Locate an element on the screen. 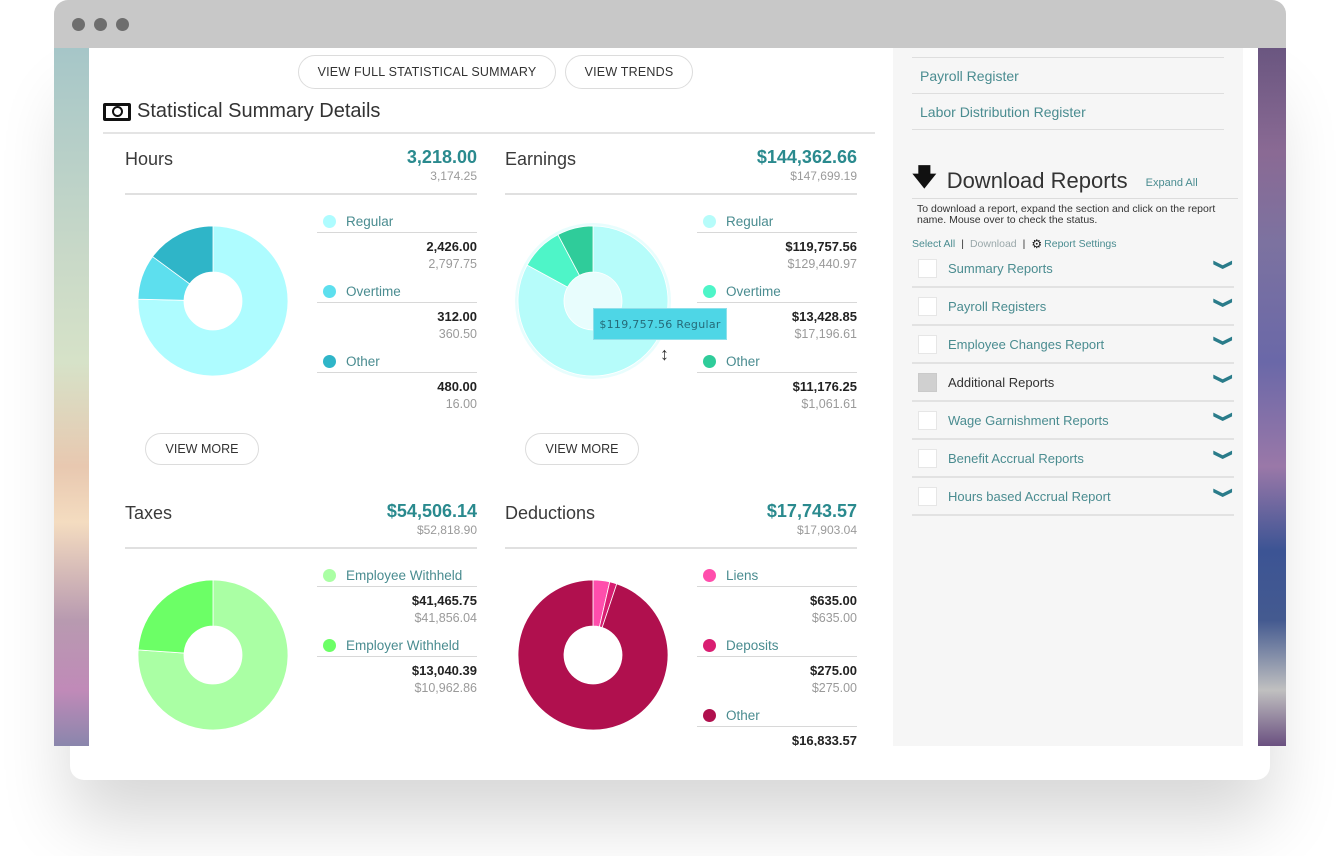 The width and height of the screenshot is (1344, 856). report-settings-link: Report Settings is located at coordinates (1080, 244).